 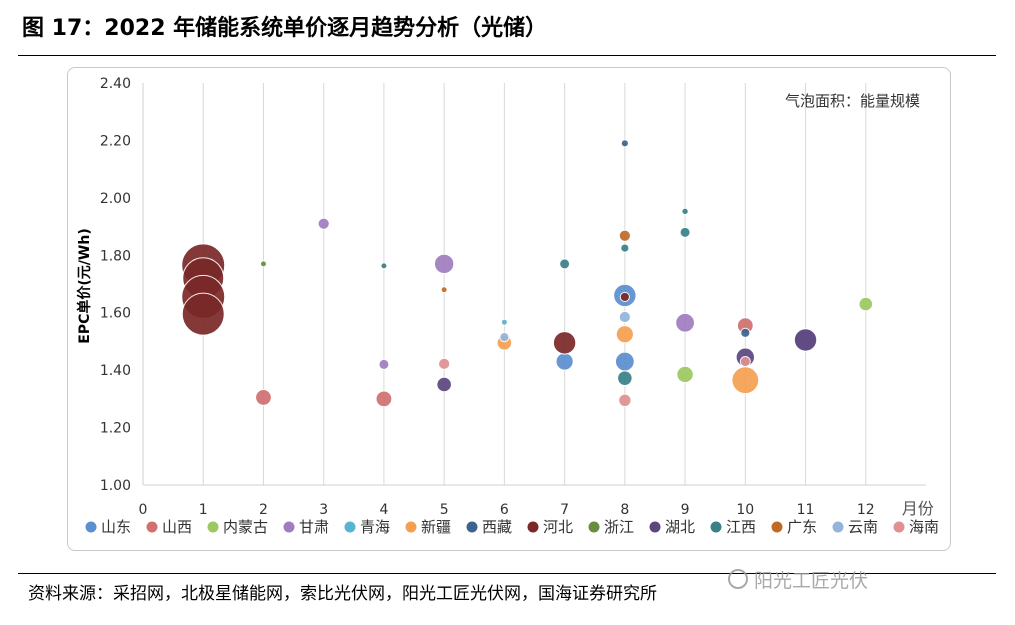 I want to click on wechat-icon, so click(x=738, y=579).